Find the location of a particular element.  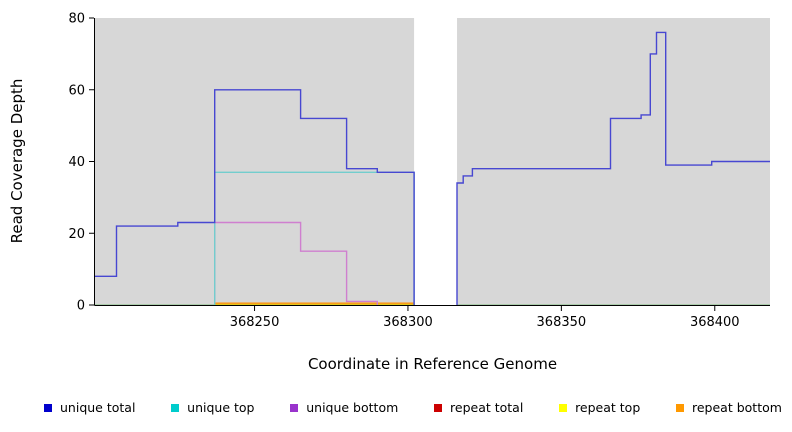

legend-item-repeat-top: repeat top is located at coordinates (599, 407).